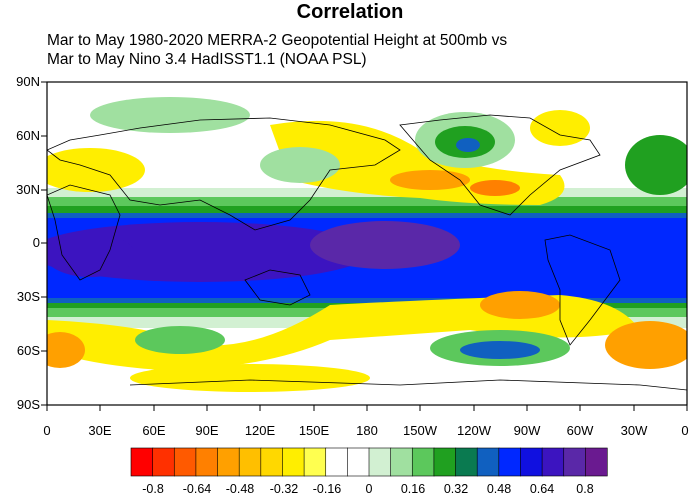 The height and width of the screenshot is (497, 700). Describe the element at coordinates (207, 430) in the screenshot. I see `x-tick-label: 90E` at that location.